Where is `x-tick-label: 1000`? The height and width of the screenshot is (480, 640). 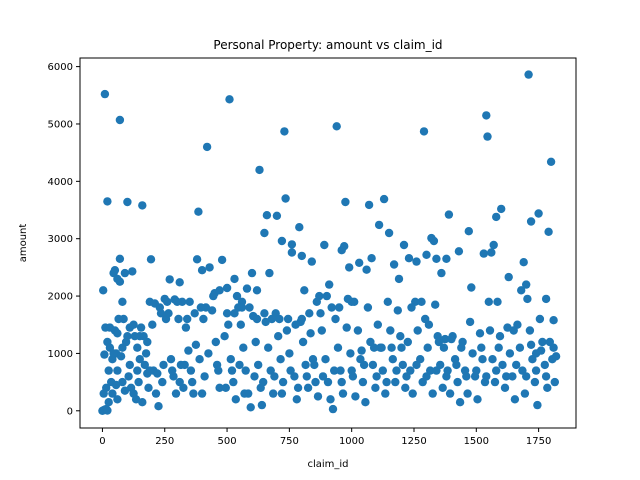 x-tick-label: 1000 is located at coordinates (351, 441).